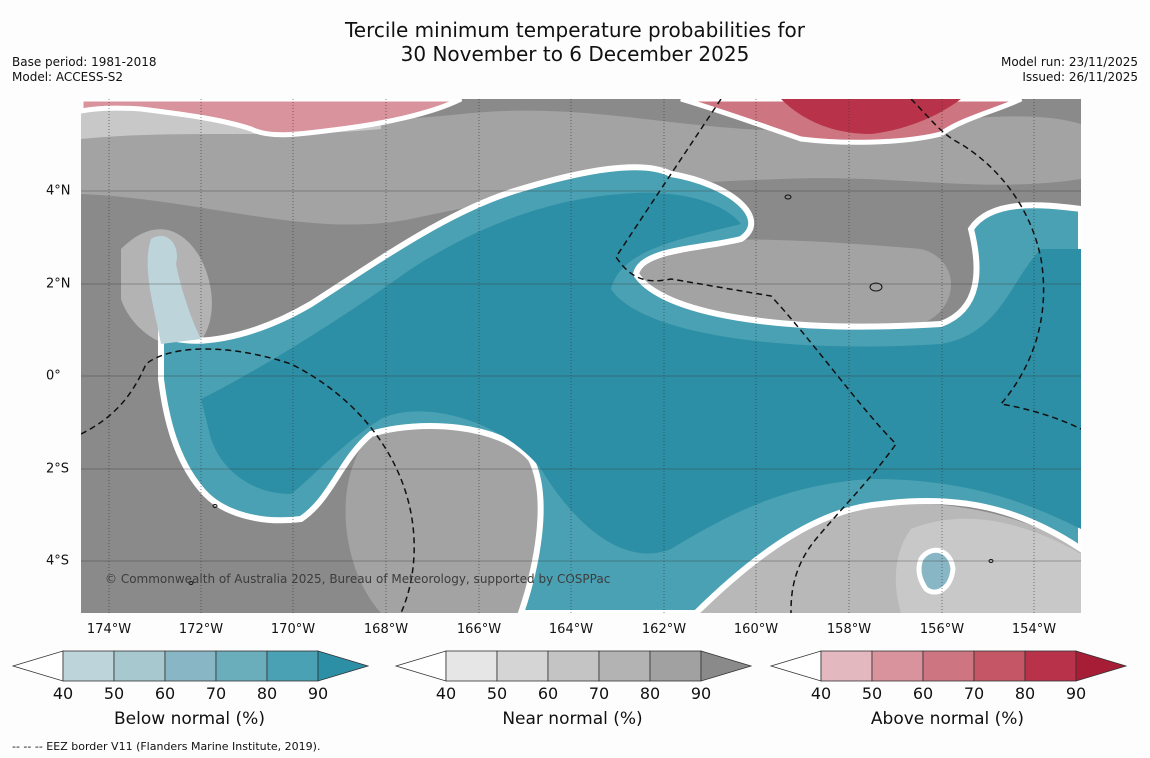 This screenshot has width=1150, height=758. What do you see at coordinates (84, 62) in the screenshot?
I see `base-period: Base period: 1981-2018` at bounding box center [84, 62].